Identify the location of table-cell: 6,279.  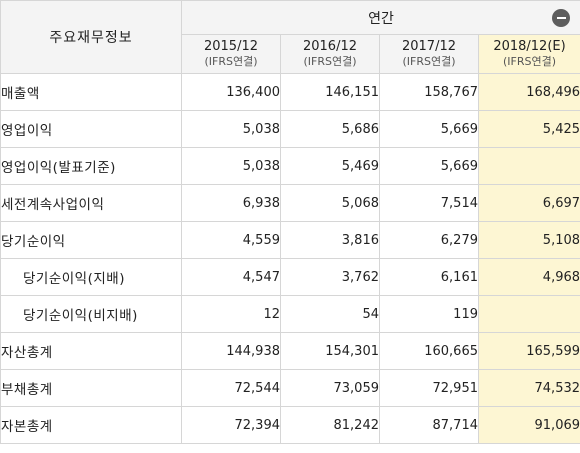
(429, 240).